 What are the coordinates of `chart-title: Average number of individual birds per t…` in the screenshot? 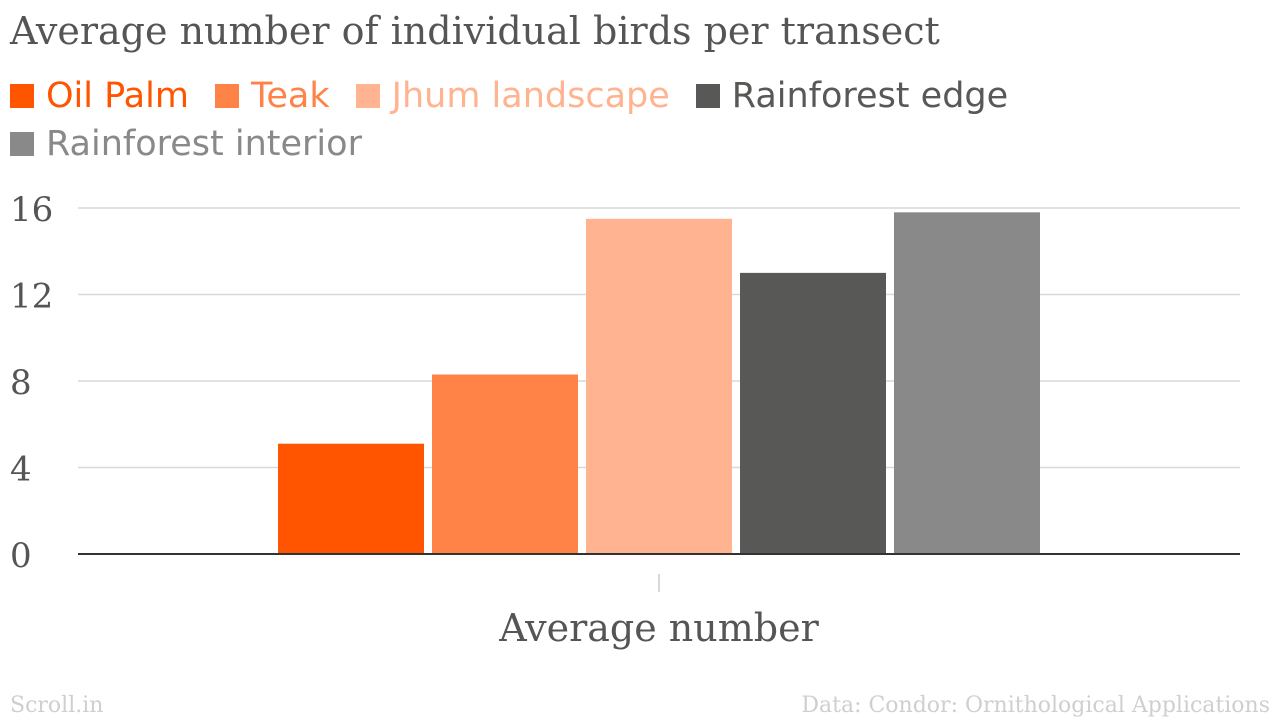 It's located at (475, 31).